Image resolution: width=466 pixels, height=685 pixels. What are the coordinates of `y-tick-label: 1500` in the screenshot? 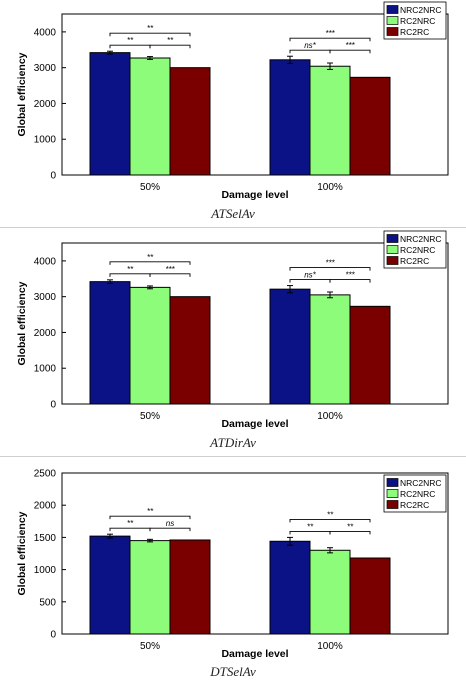 It's located at (45, 538).